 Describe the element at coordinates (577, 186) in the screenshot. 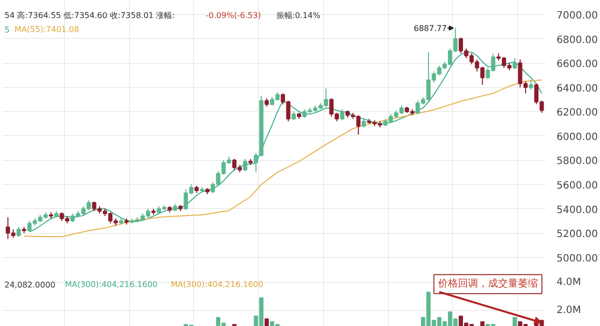

I see `y-tick-label: 5600.00` at that location.